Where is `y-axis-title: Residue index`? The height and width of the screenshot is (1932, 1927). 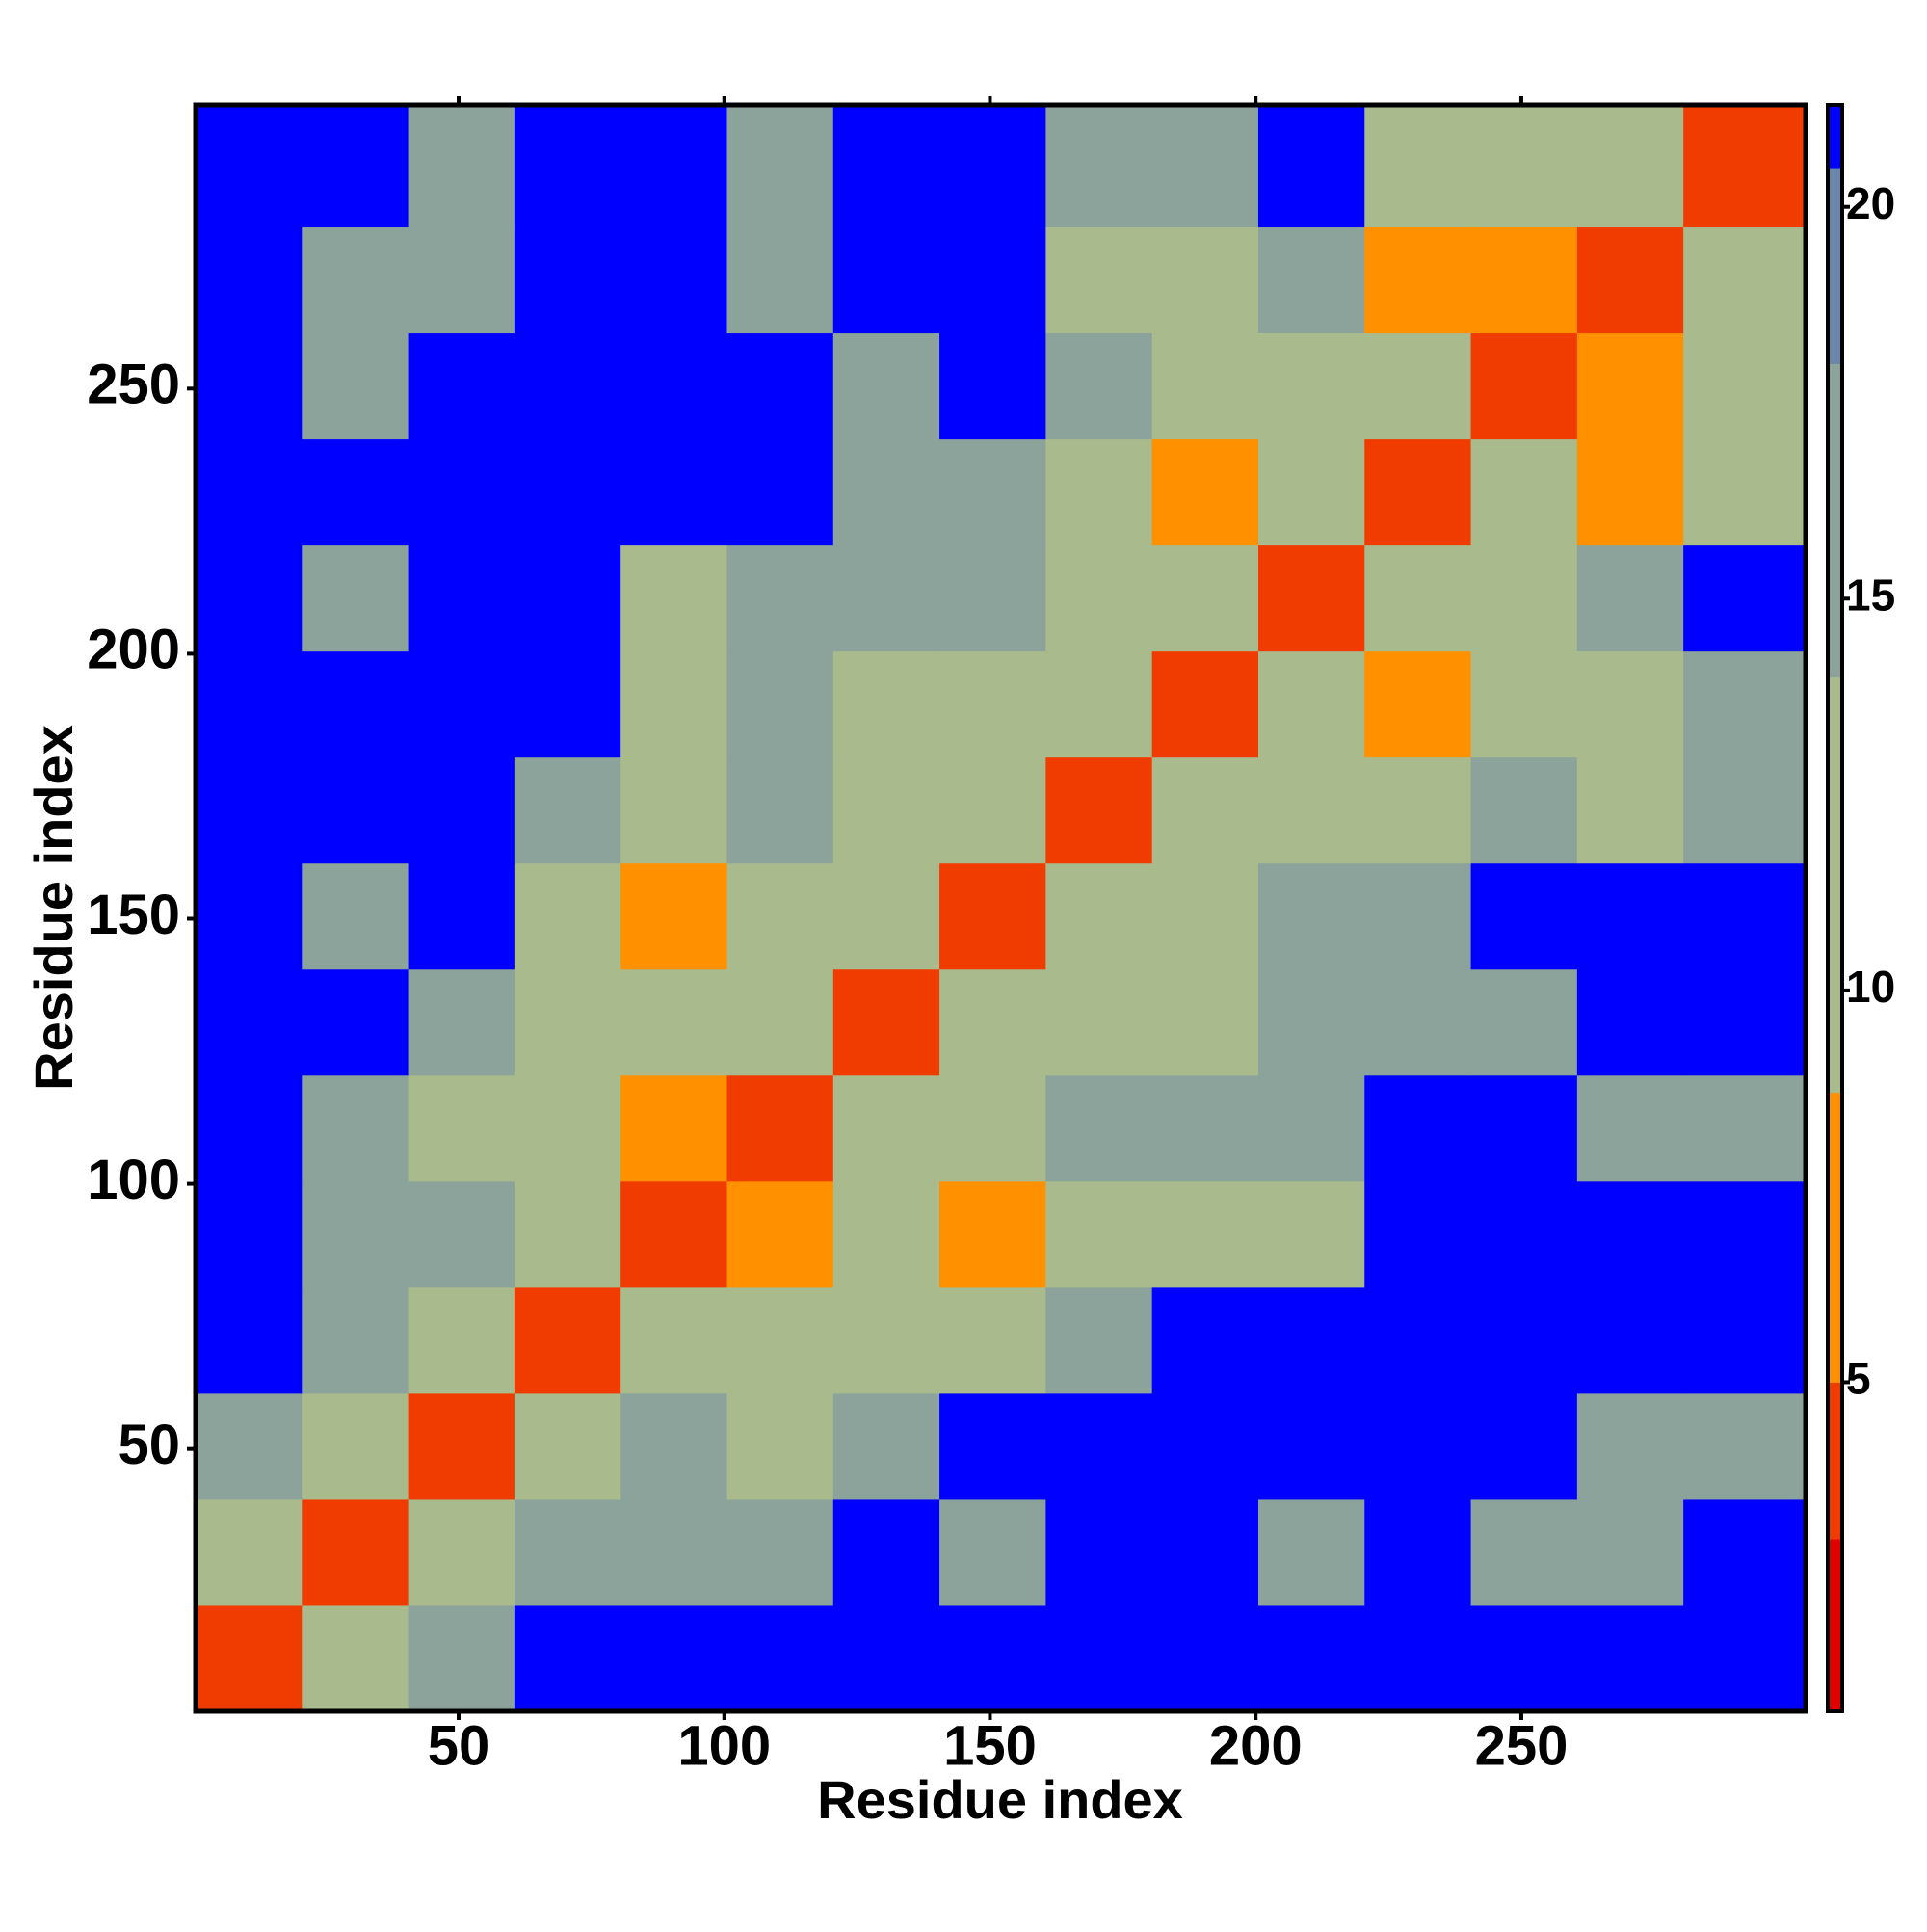 y-axis-title: Residue index is located at coordinates (53, 908).